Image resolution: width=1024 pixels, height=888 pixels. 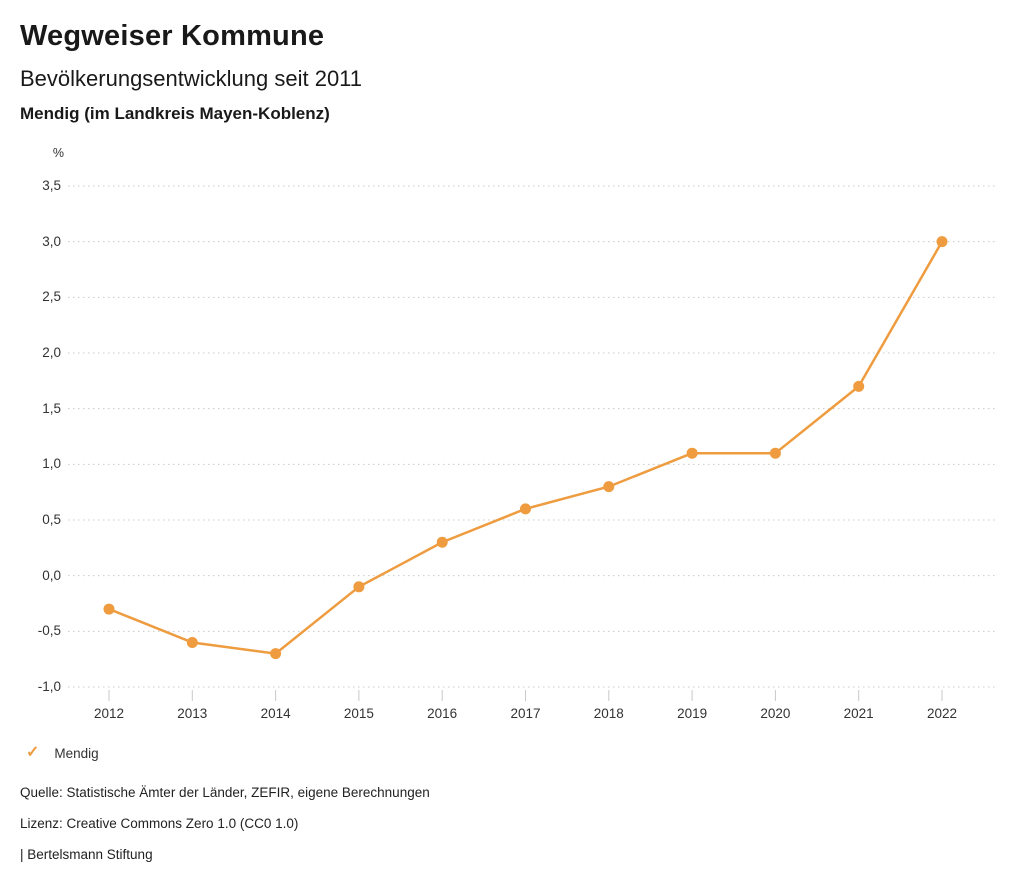 What do you see at coordinates (175, 113) in the screenshot?
I see `chart-region-subtitle: Mendig (im Landkreis Mayen-Koblenz)` at bounding box center [175, 113].